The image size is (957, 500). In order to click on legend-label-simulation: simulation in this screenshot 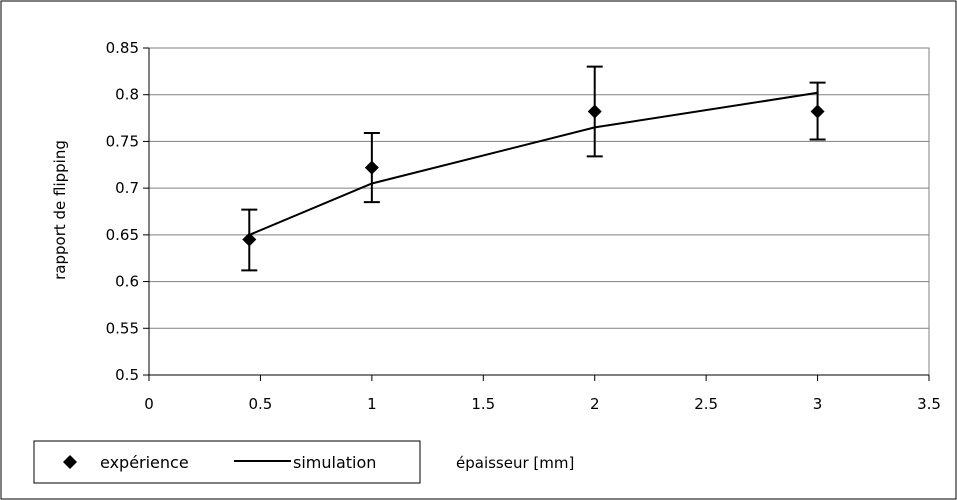, I will do `click(334, 462)`.